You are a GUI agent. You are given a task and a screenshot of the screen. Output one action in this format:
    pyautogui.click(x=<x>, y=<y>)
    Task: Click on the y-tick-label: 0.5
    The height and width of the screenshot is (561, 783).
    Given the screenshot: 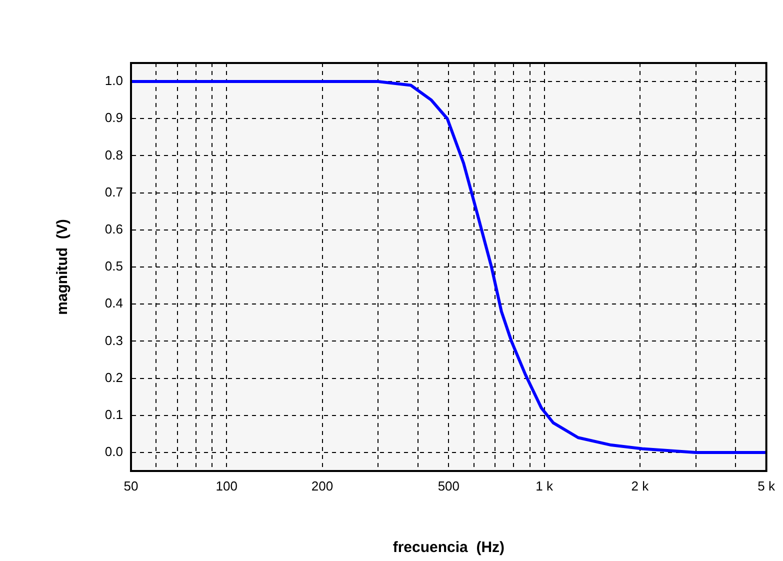 What is the action you would take?
    pyautogui.click(x=113, y=266)
    